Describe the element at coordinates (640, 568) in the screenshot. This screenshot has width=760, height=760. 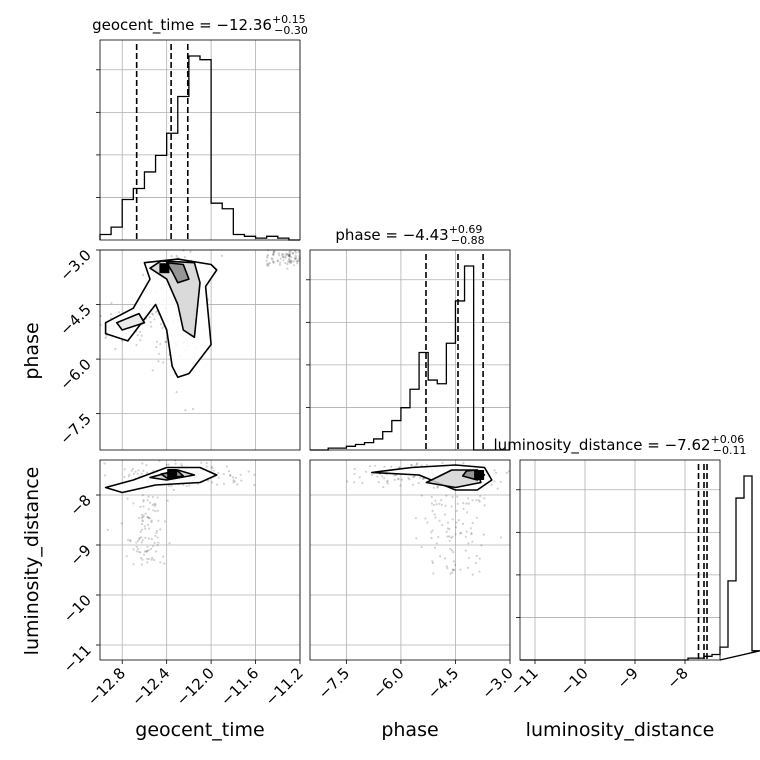
I see `histogram-luminosity-distance` at that location.